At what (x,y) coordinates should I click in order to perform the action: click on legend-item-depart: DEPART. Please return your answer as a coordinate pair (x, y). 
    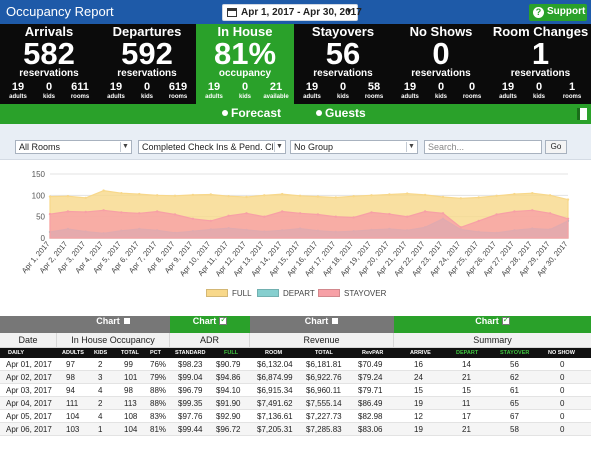
    Looking at the image, I should click on (286, 293).